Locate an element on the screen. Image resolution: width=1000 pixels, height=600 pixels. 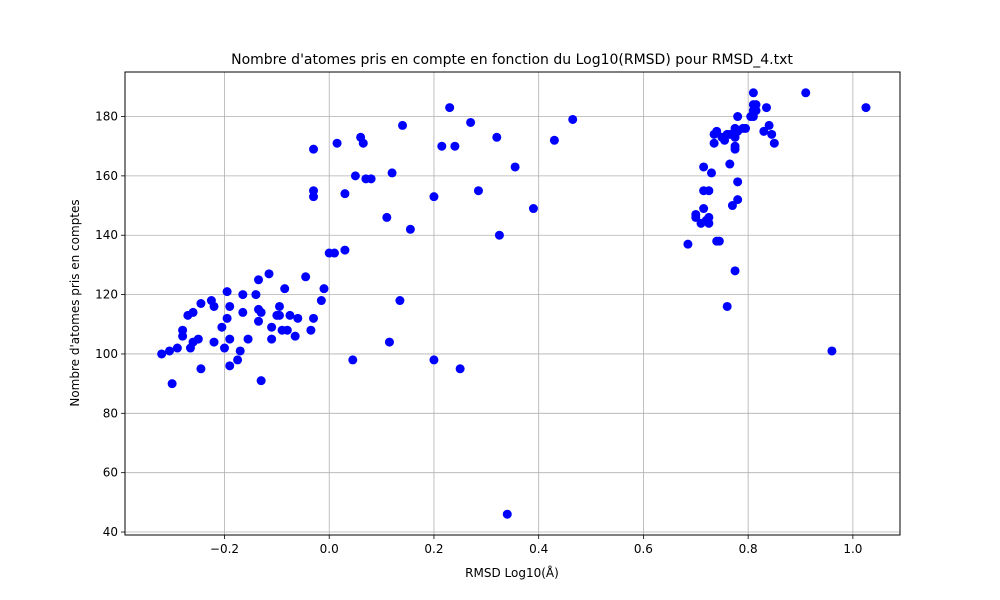
x-axis-ticks: −0.2 0.0 0.2 0.4 0.6 0.8 1.0 is located at coordinates (536, 545).